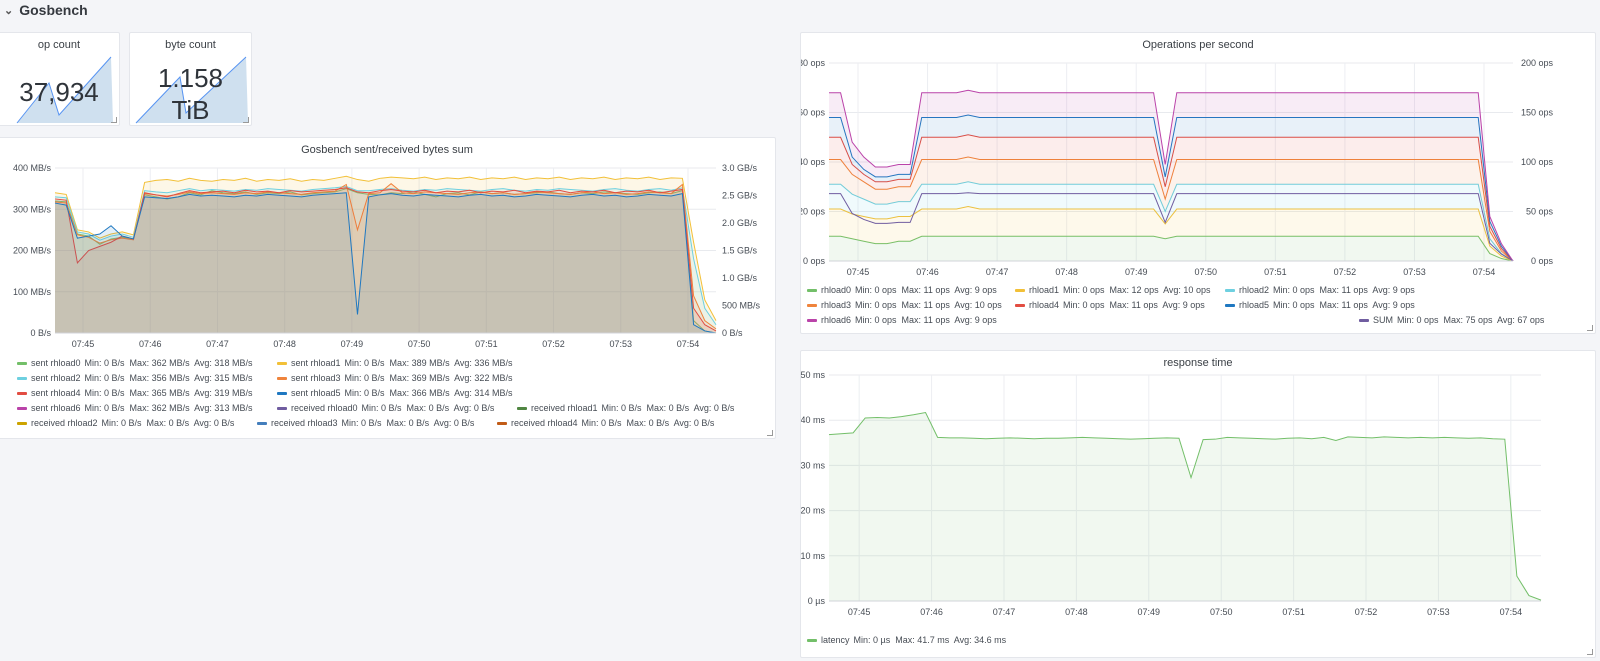 The image size is (1600, 661). I want to click on y-tick-label: 0 µs, so click(817, 601).